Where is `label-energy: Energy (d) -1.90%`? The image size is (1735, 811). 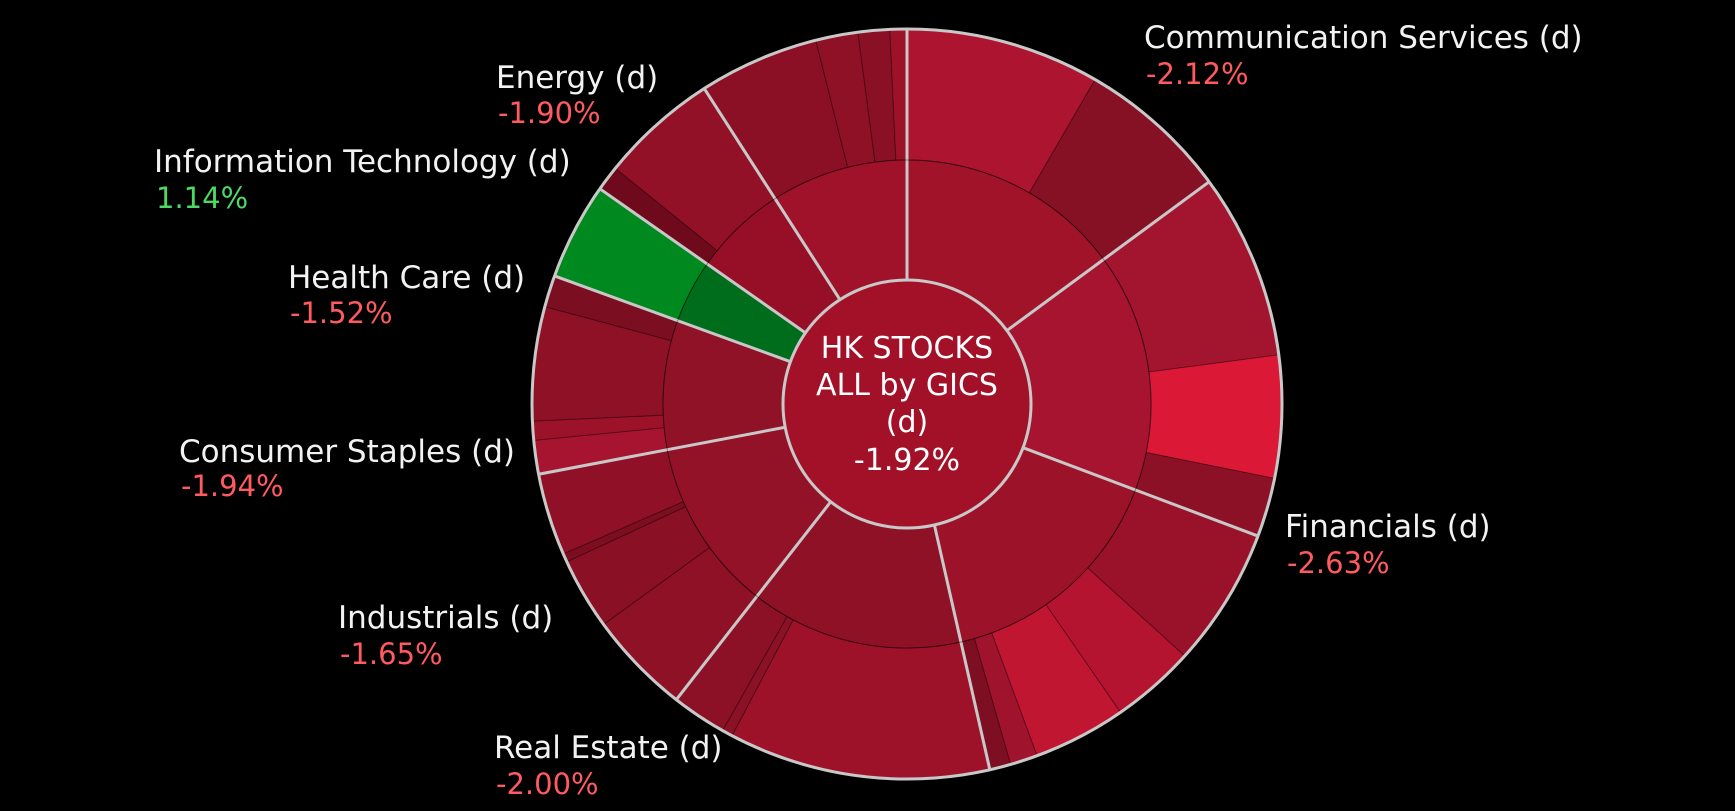 label-energy: Energy (d) -1.90% is located at coordinates (577, 95).